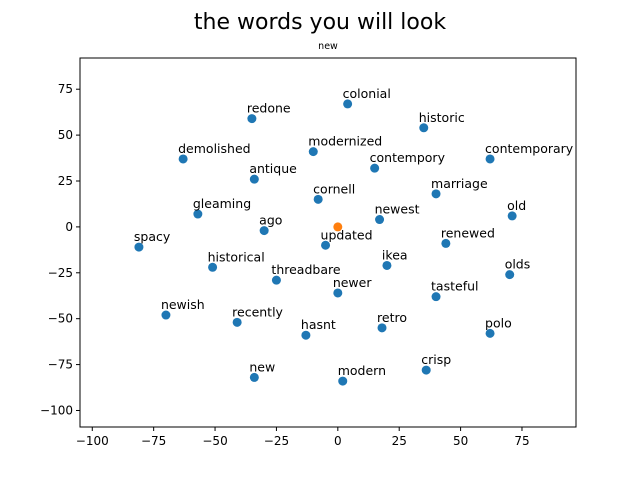 The image size is (640, 480). What do you see at coordinates (257, 311) in the screenshot?
I see `data-label: recently` at bounding box center [257, 311].